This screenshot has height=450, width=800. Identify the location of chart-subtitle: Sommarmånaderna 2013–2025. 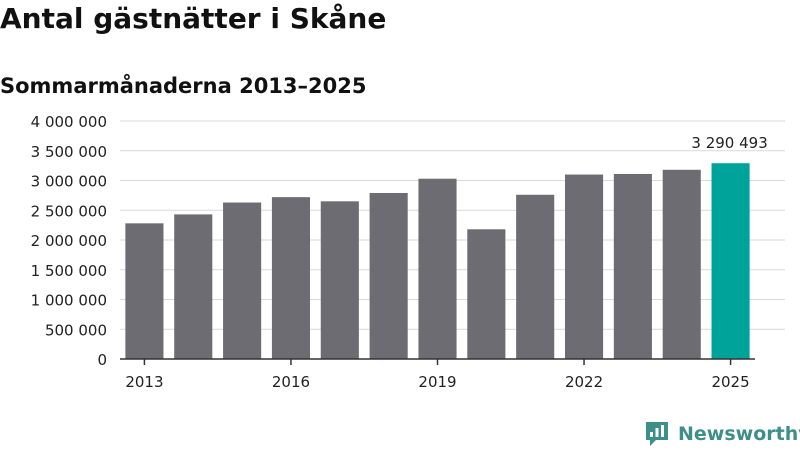
(183, 86).